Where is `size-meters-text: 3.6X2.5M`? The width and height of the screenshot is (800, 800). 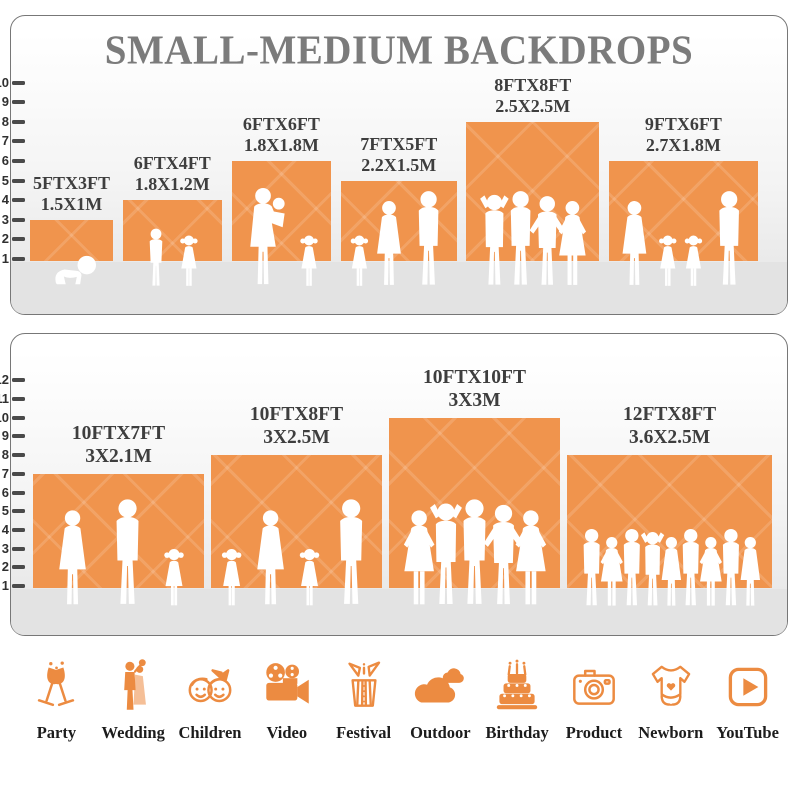
size-meters-text: 3.6X2.5M is located at coordinates (669, 438).